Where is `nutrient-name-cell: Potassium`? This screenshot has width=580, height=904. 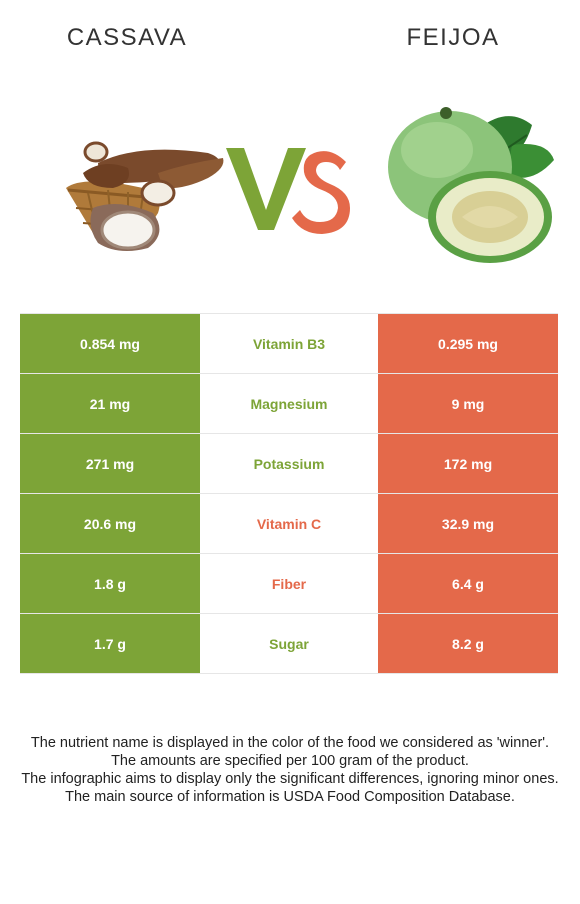
nutrient-name-cell: Potassium is located at coordinates (289, 463).